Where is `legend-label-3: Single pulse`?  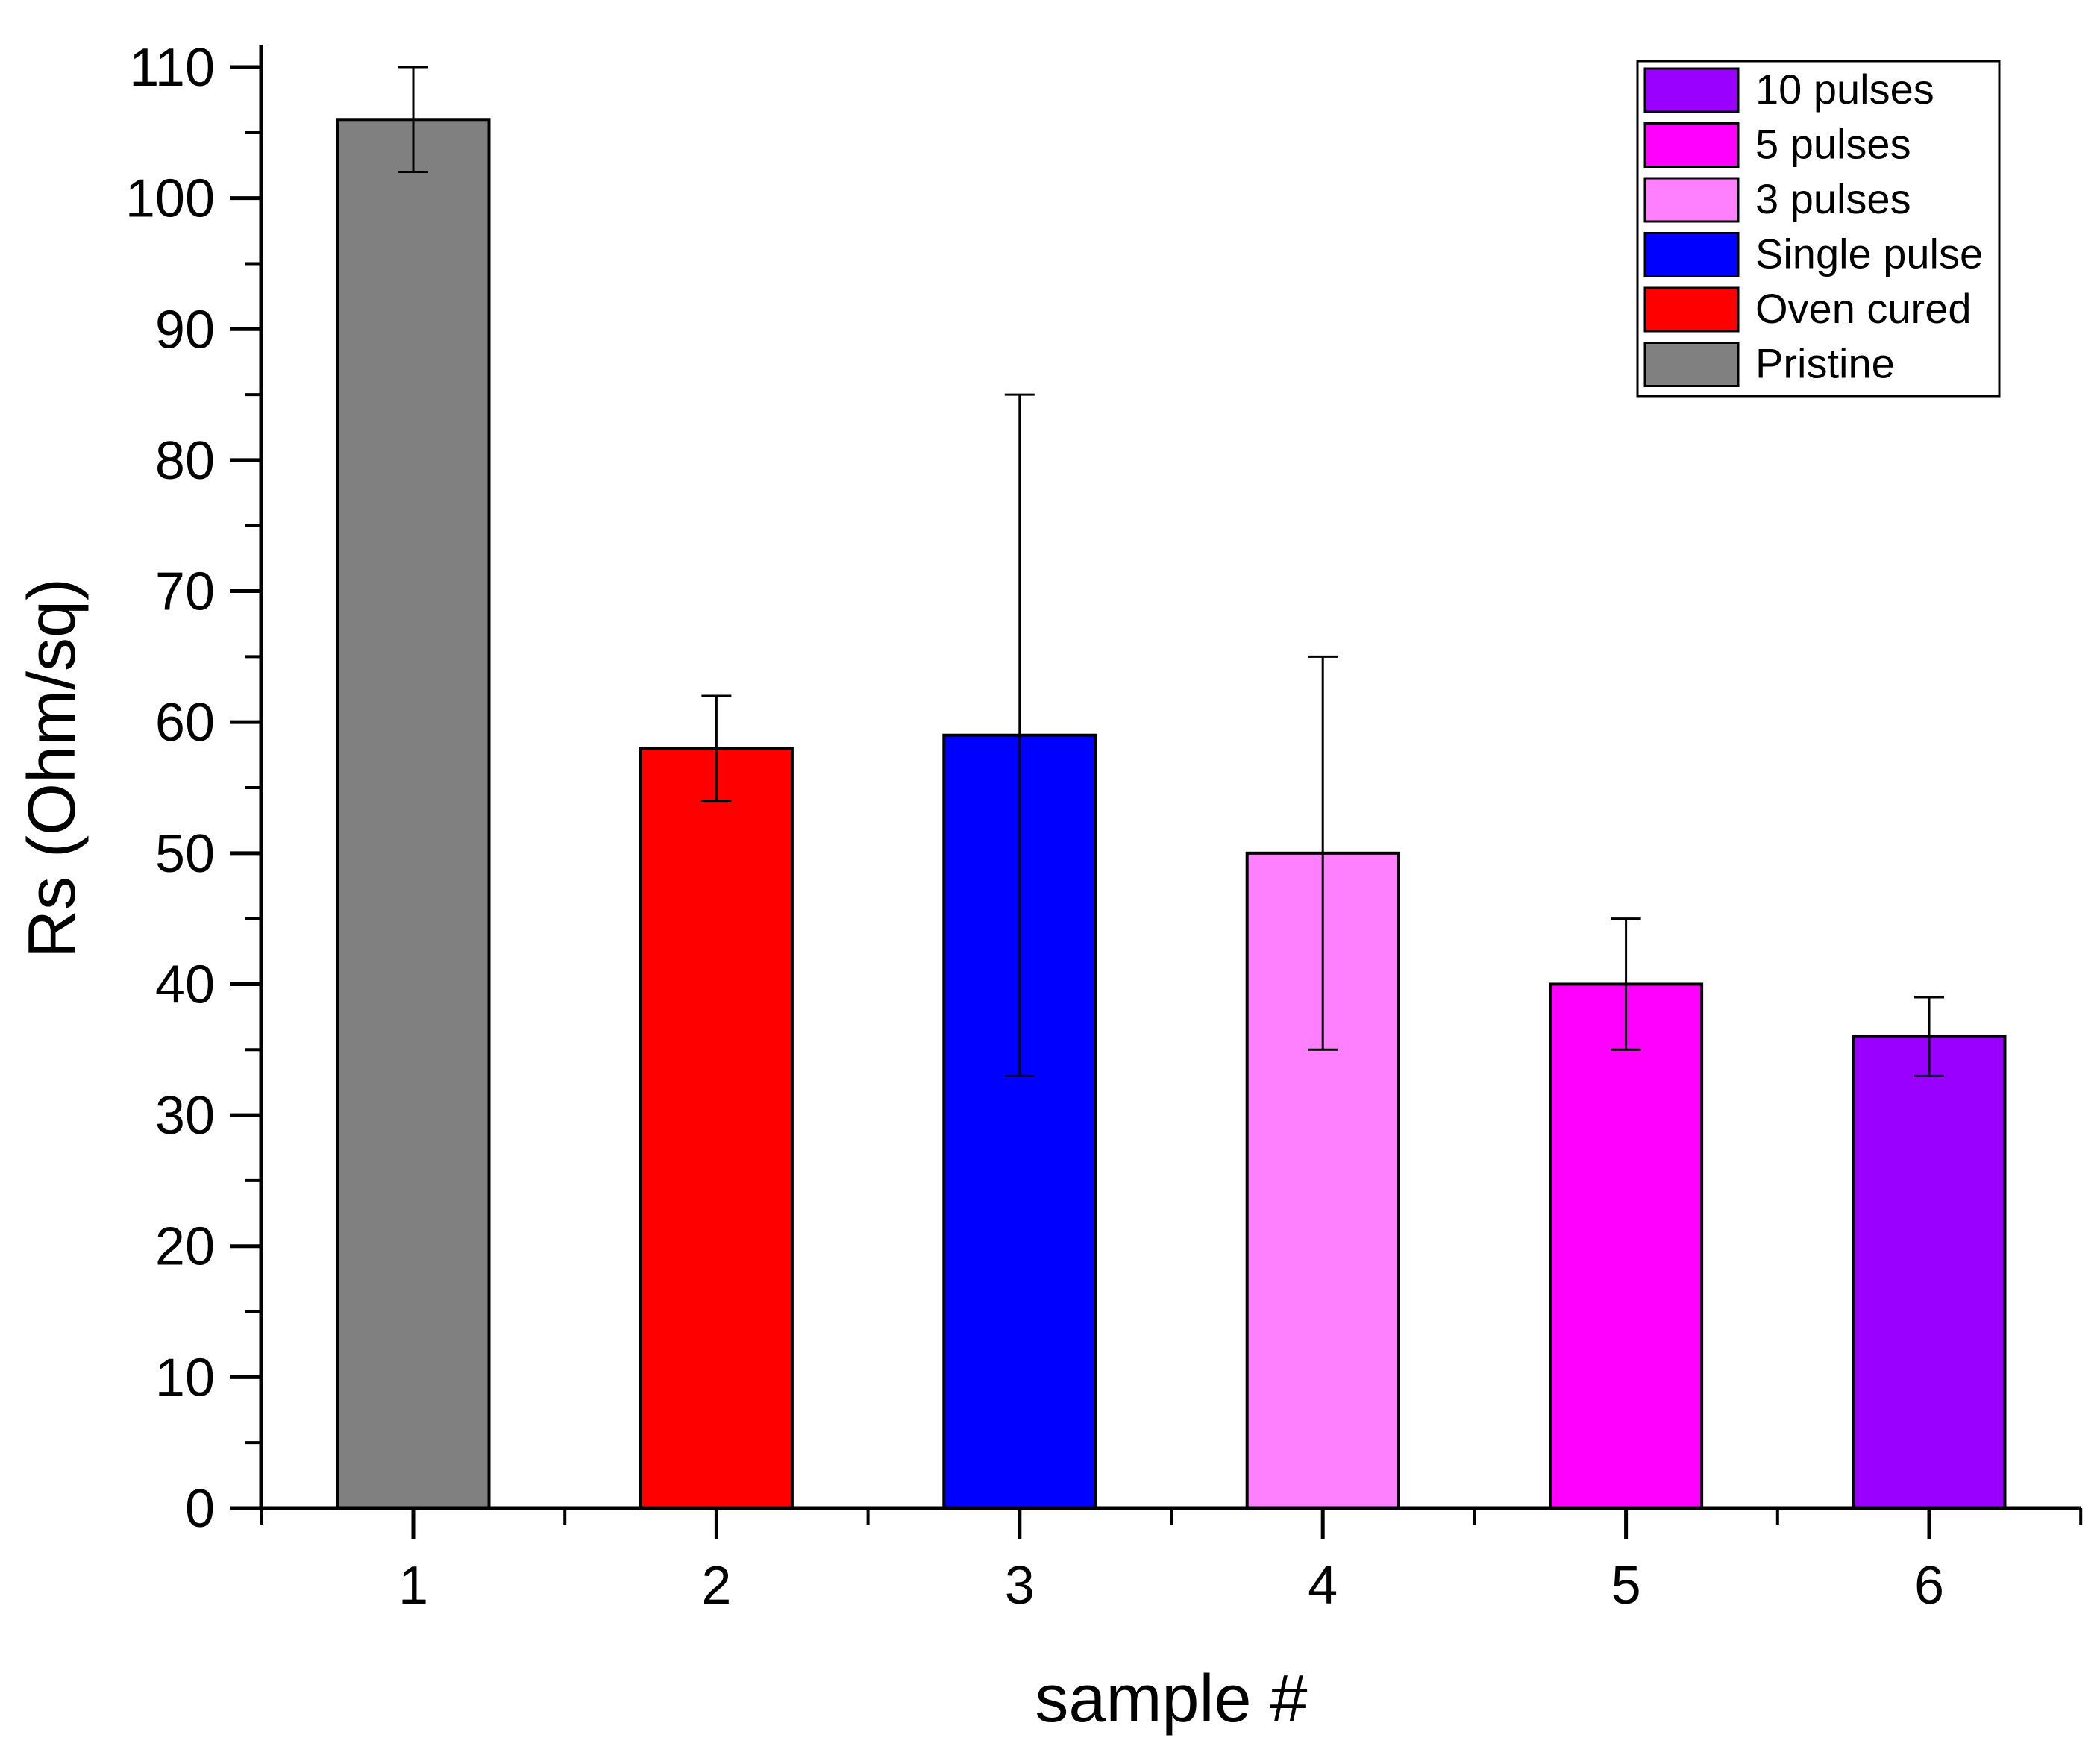
legend-label-3: Single pulse is located at coordinates (1869, 254).